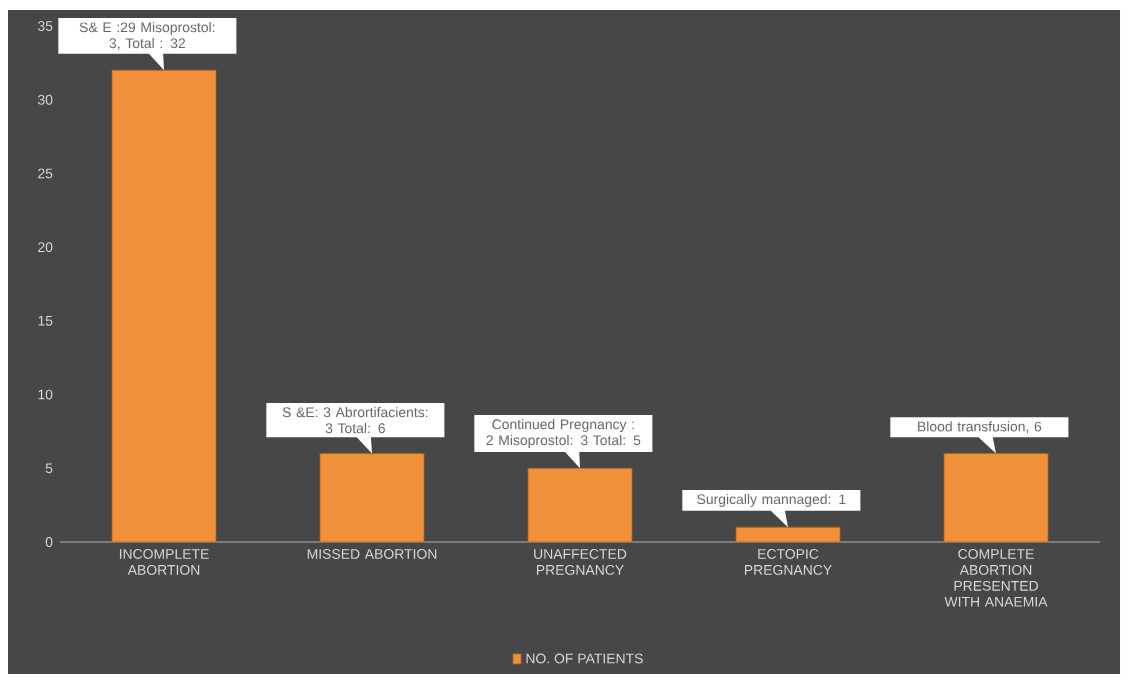  I want to click on y-tick-label: 30, so click(45, 99).